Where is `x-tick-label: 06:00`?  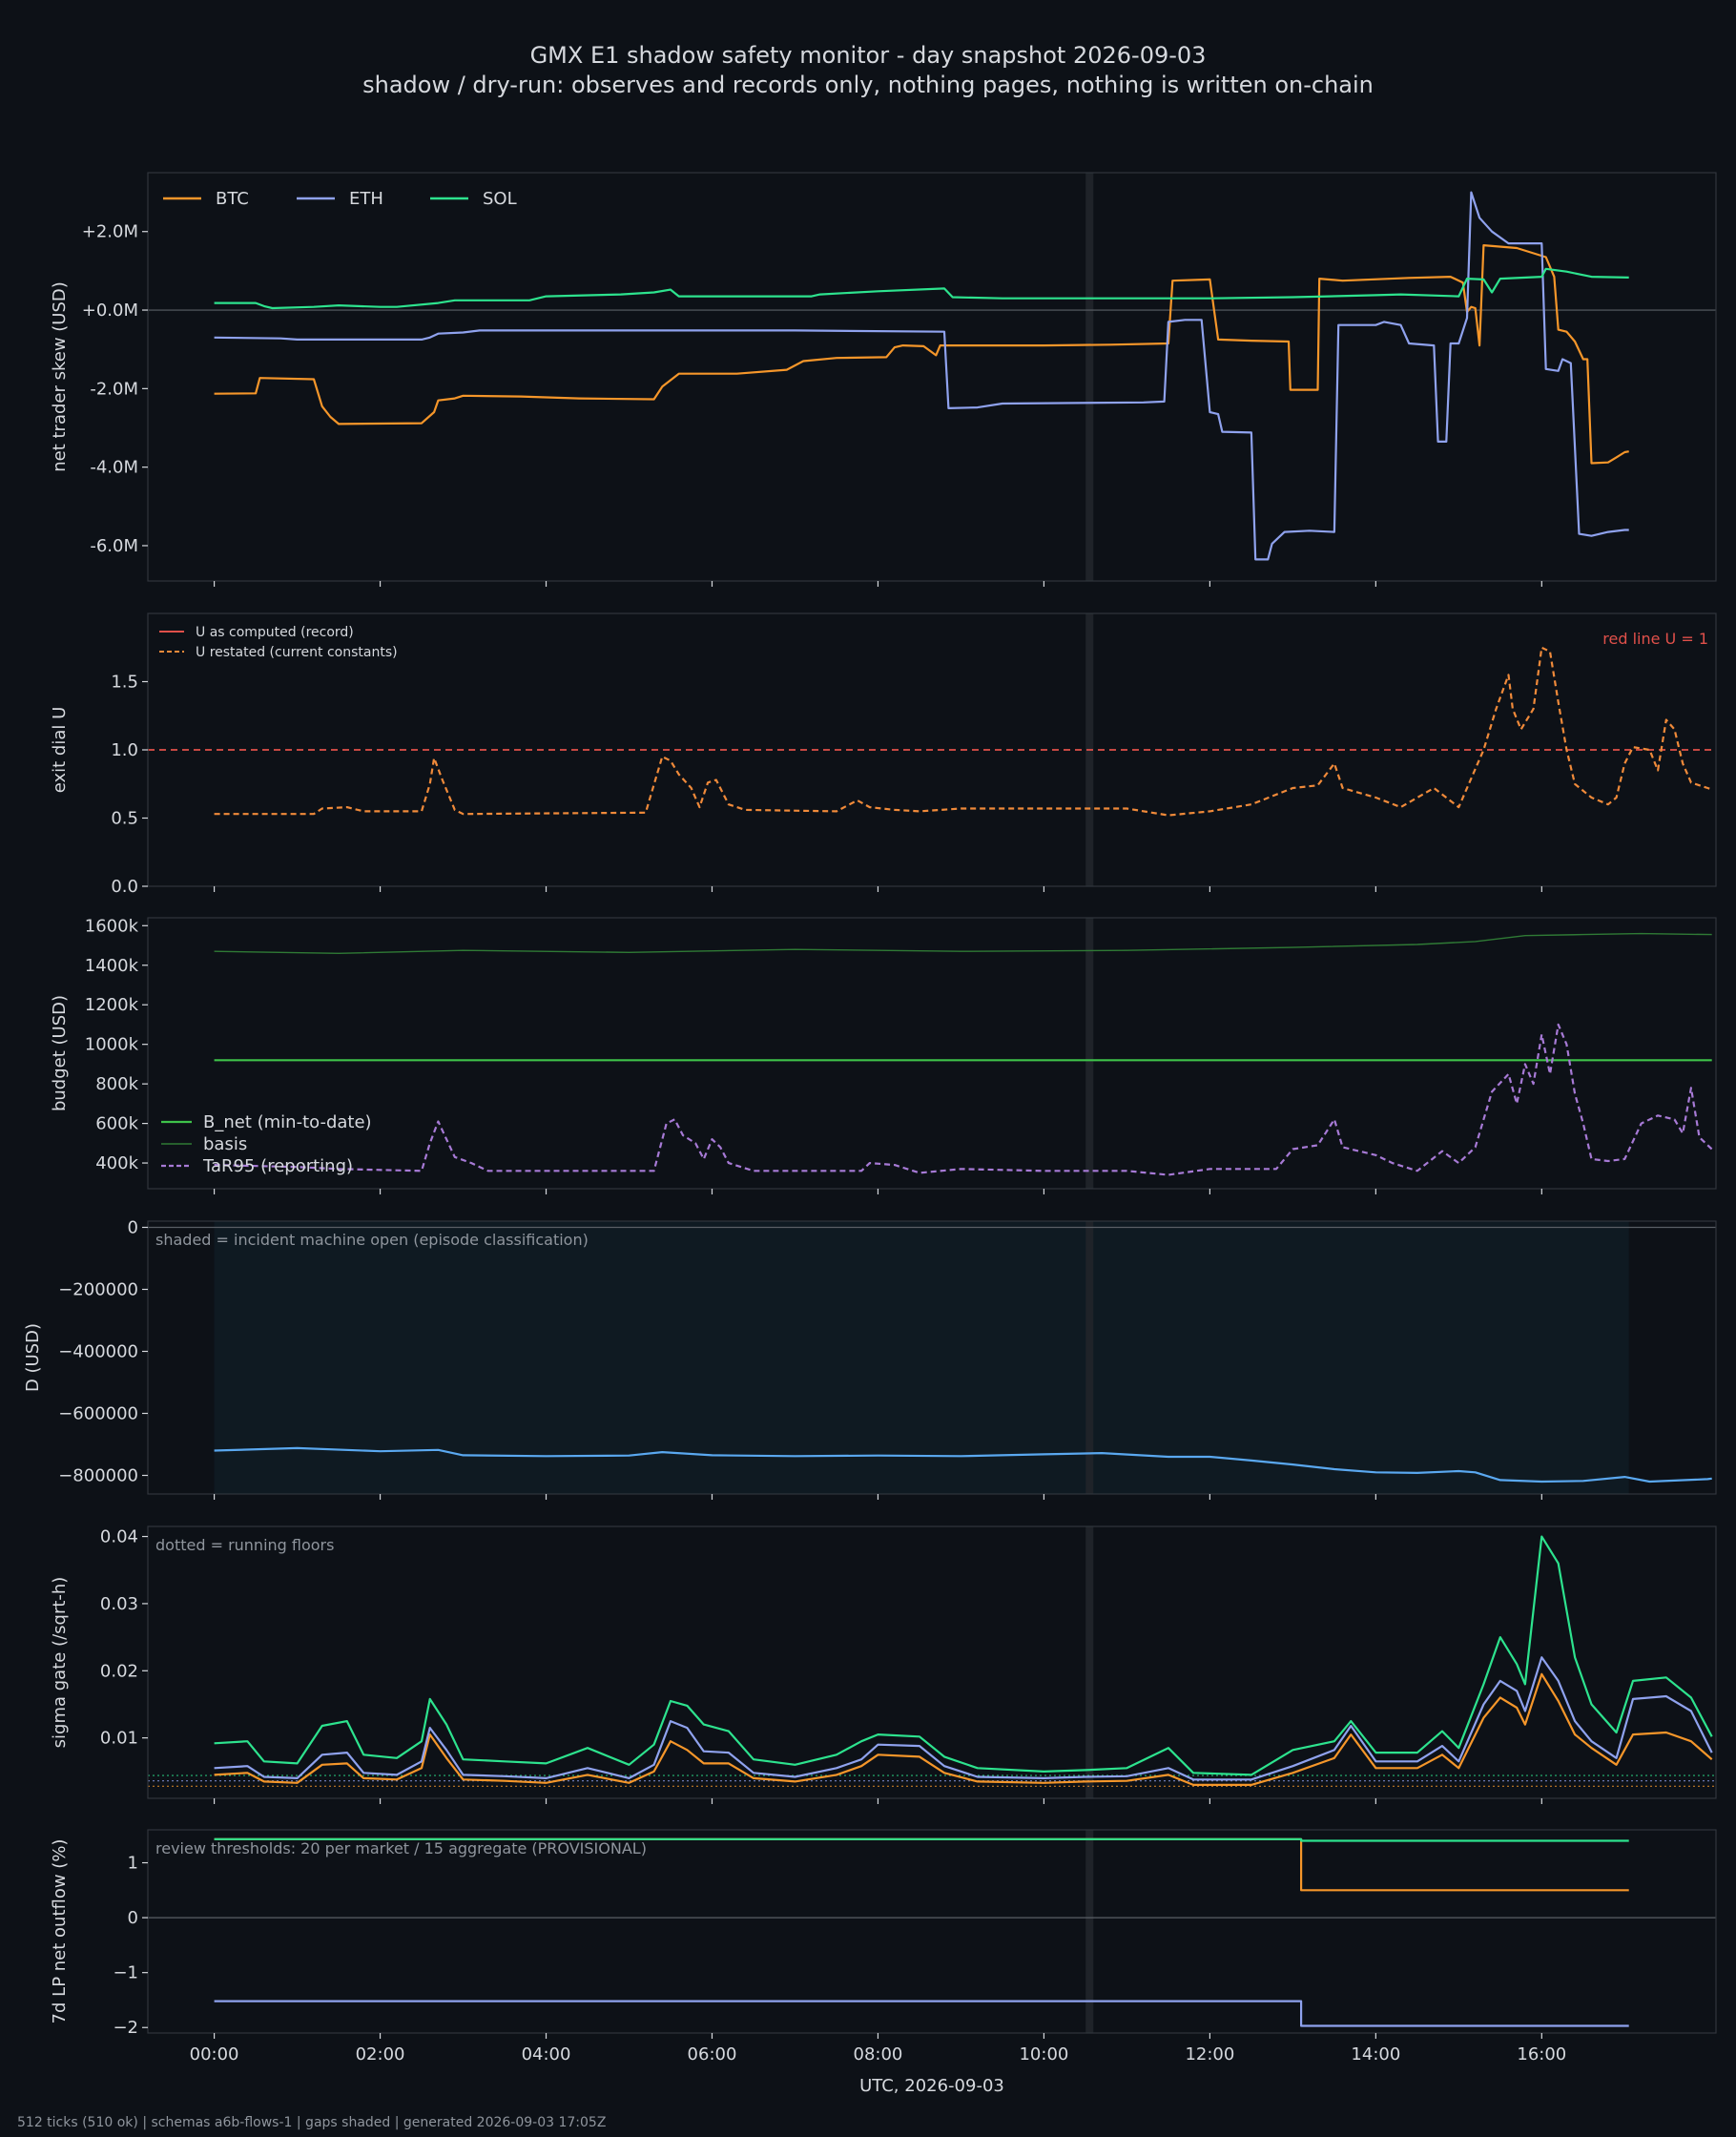
x-tick-label: 06:00 is located at coordinates (713, 2054).